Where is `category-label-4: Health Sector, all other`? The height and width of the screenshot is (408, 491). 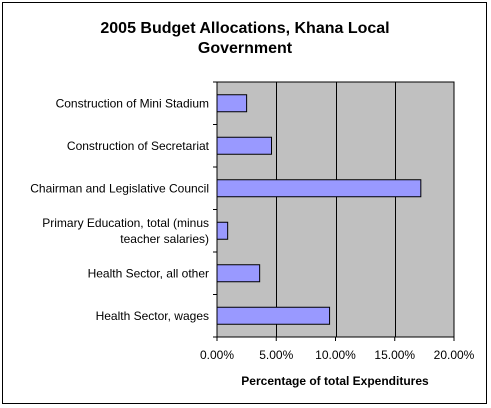 category-label-4: Health Sector, all other is located at coordinates (148, 273).